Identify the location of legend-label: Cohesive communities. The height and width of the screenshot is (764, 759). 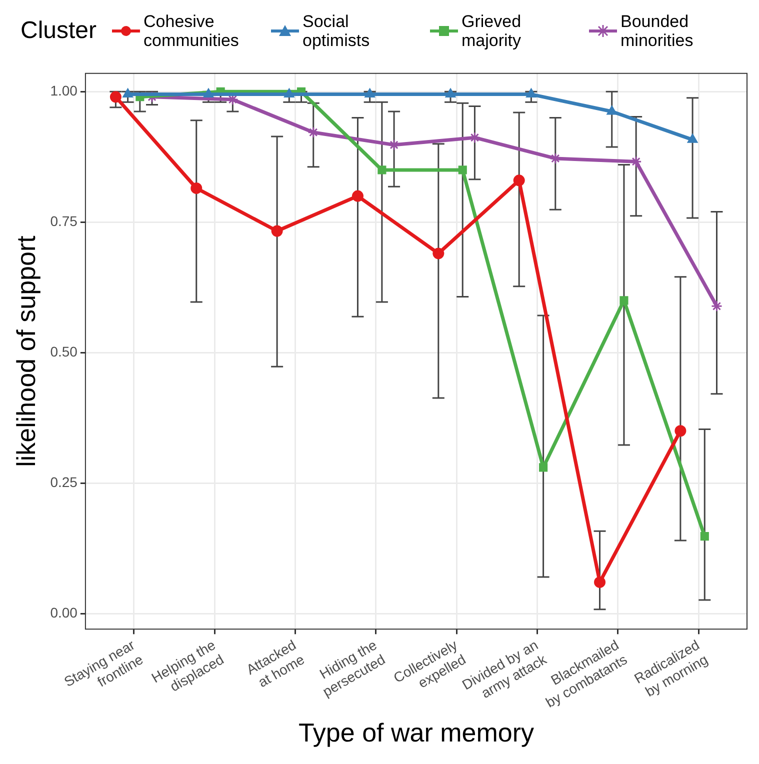
(192, 31).